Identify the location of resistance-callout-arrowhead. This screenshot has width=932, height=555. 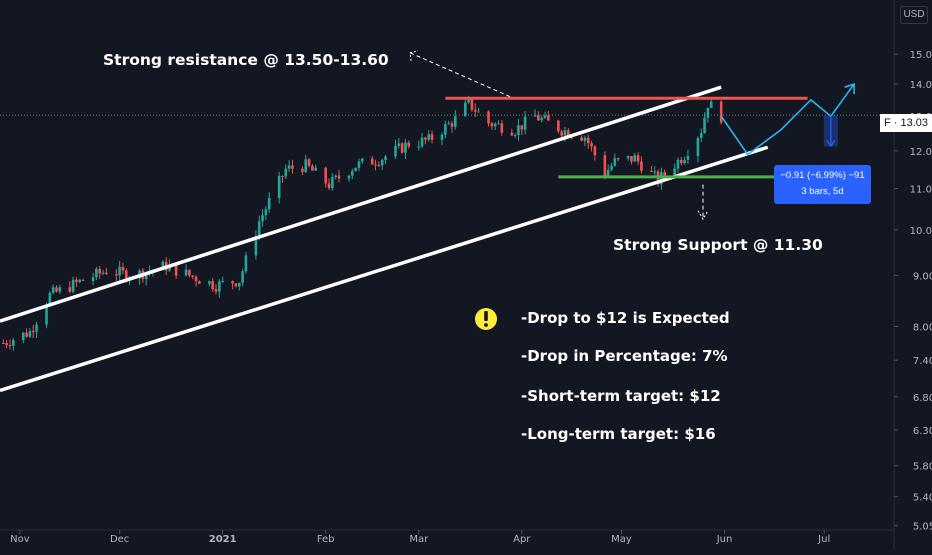
(414, 55).